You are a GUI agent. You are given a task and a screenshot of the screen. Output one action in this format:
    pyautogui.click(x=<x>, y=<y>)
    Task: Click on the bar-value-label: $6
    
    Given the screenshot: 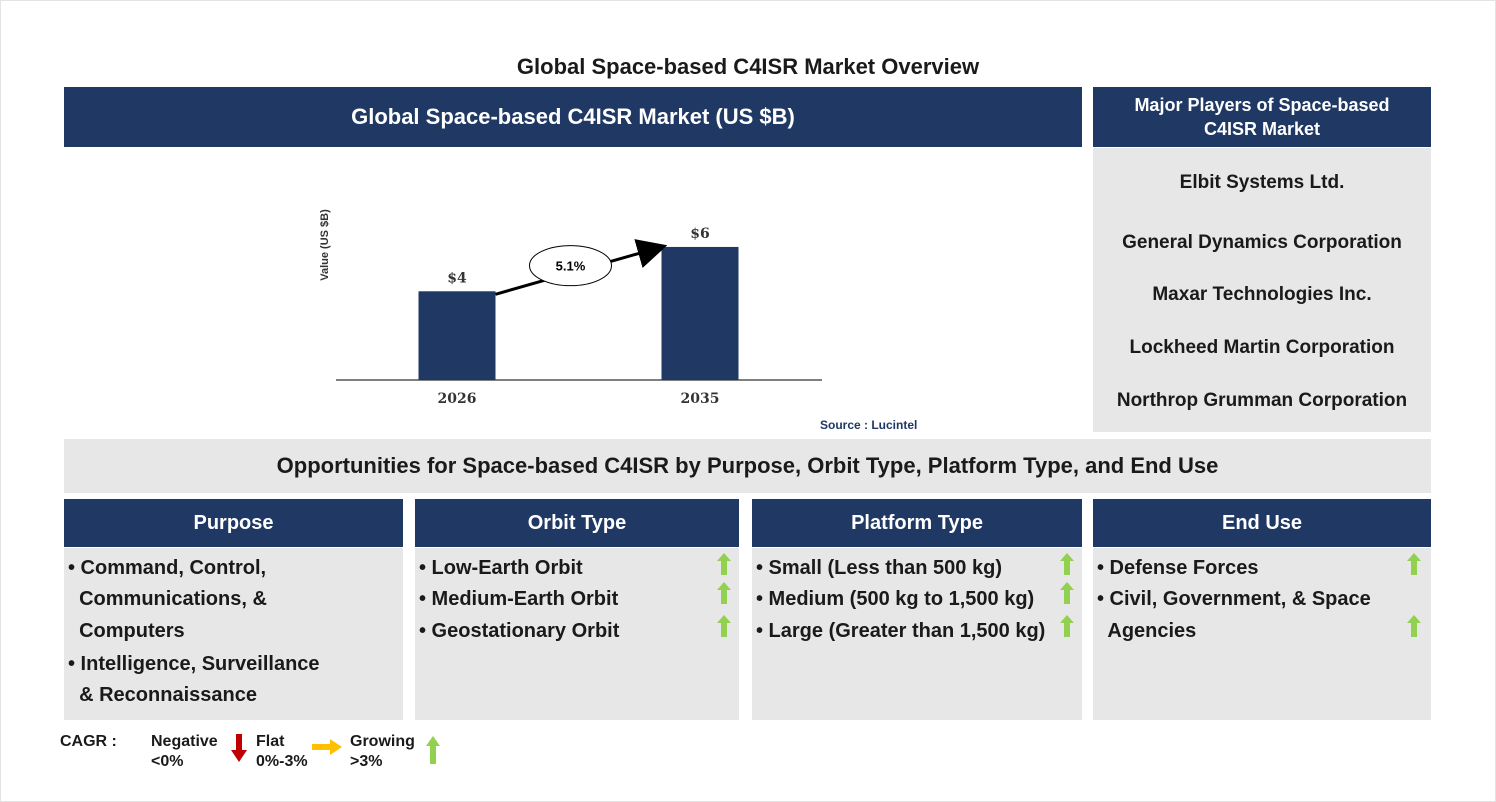 What is the action you would take?
    pyautogui.click(x=699, y=234)
    